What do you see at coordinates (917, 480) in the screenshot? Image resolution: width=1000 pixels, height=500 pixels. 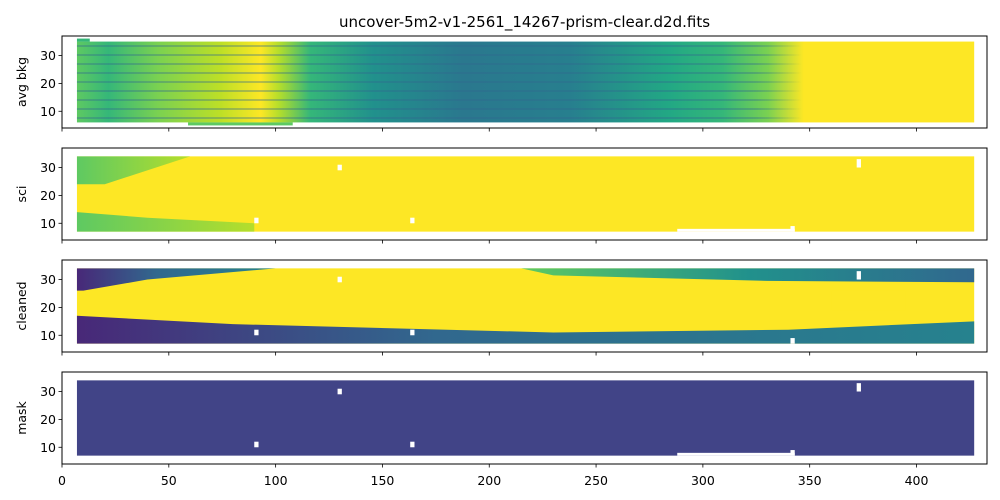 I see `xtick-label: 400` at bounding box center [917, 480].